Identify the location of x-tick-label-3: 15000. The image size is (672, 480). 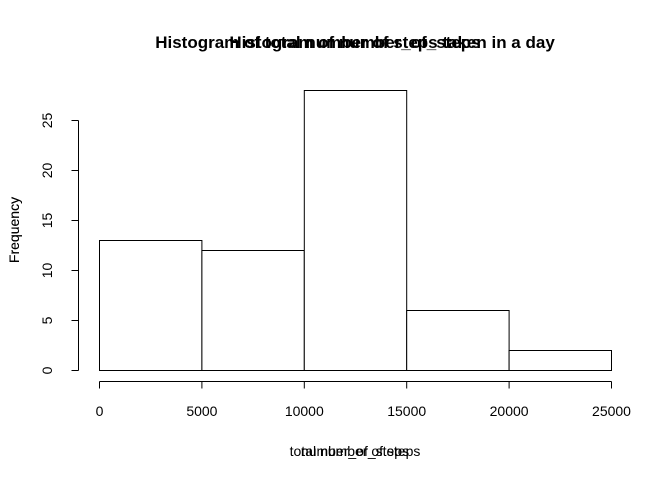
(406, 411).